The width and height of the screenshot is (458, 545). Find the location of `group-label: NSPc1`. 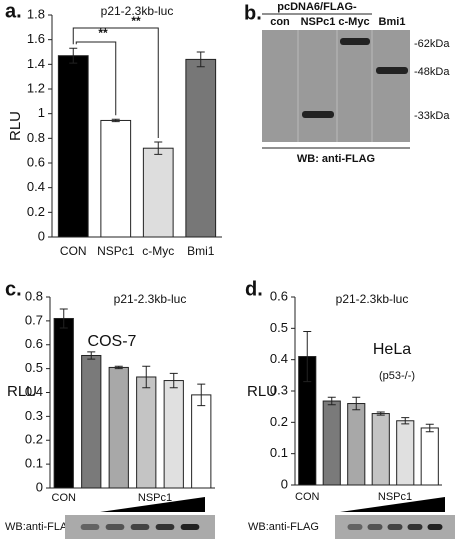

group-label: NSPc1 is located at coordinates (395, 497).